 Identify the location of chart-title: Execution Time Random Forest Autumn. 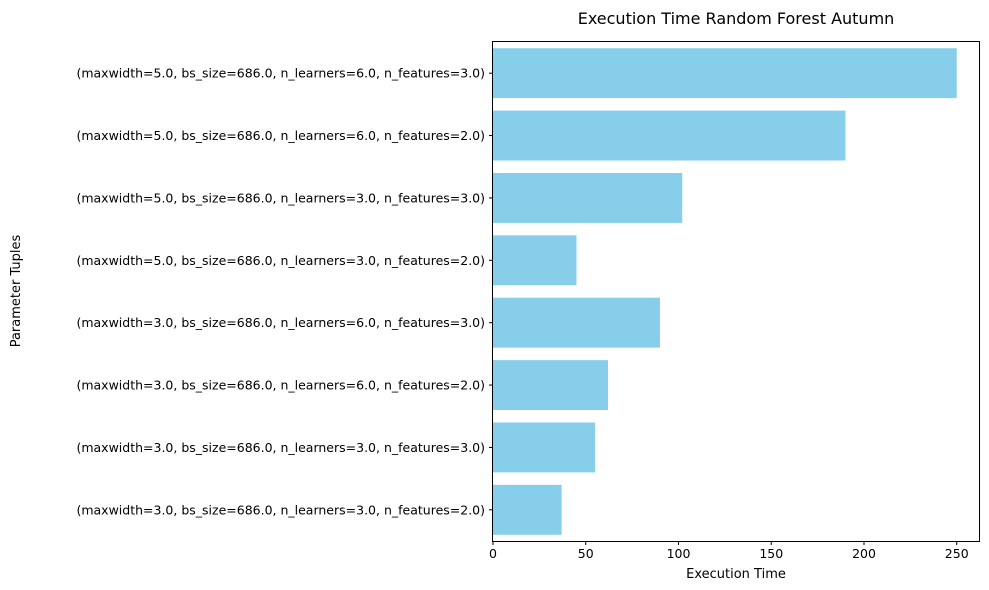
(736, 18).